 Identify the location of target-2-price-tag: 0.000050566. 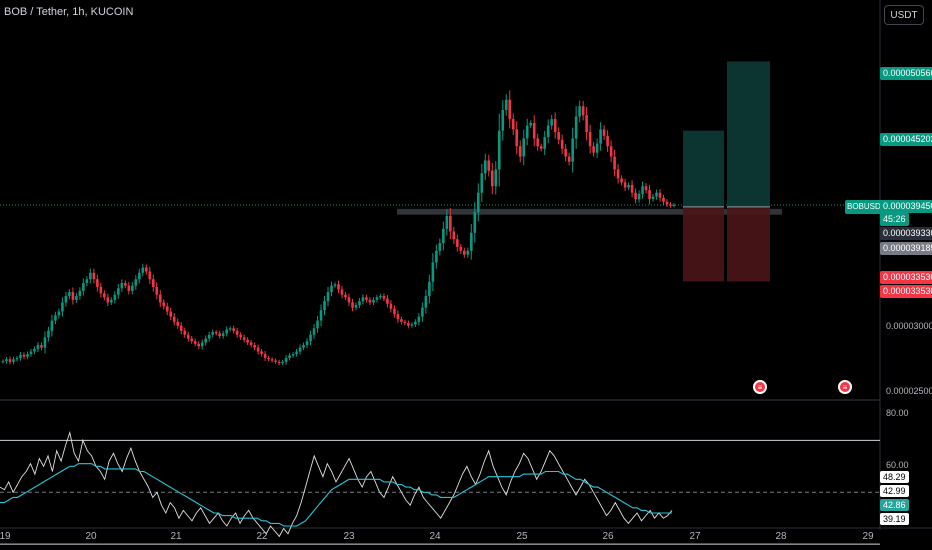
(906, 73).